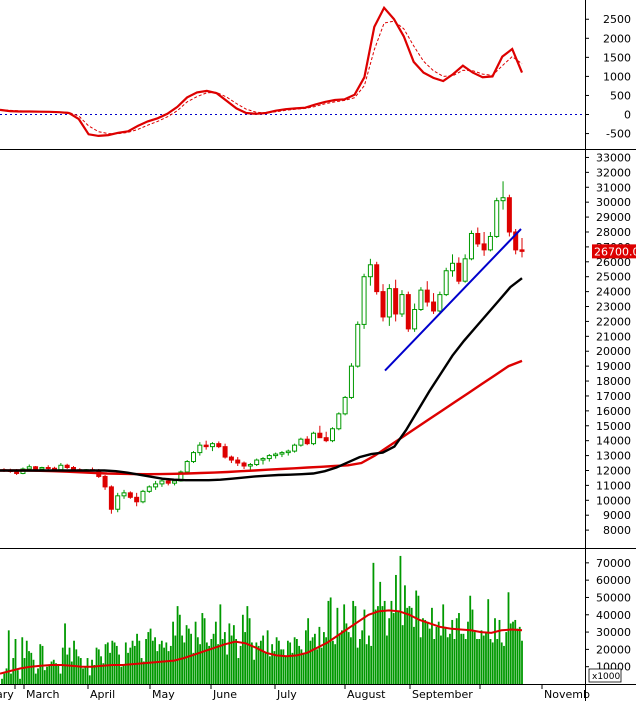 This screenshot has height=701, width=636. Describe the element at coordinates (620, 95) in the screenshot. I see `macd-y-tick-label: 500` at that location.